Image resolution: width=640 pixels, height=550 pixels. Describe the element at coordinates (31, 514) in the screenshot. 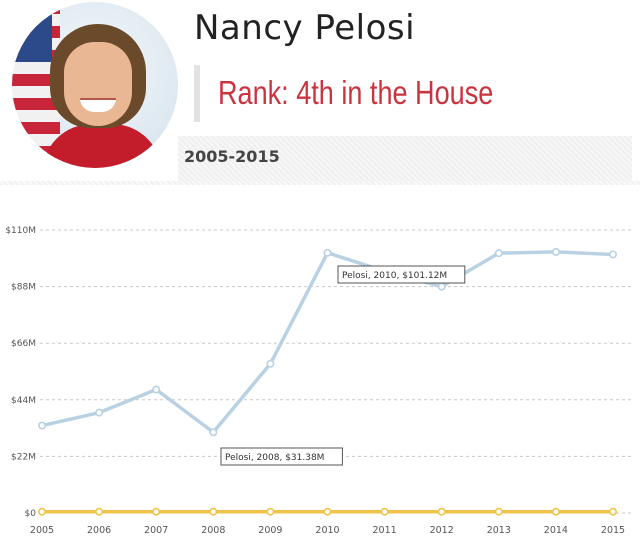

I see `y-tick-label: $0` at that location.